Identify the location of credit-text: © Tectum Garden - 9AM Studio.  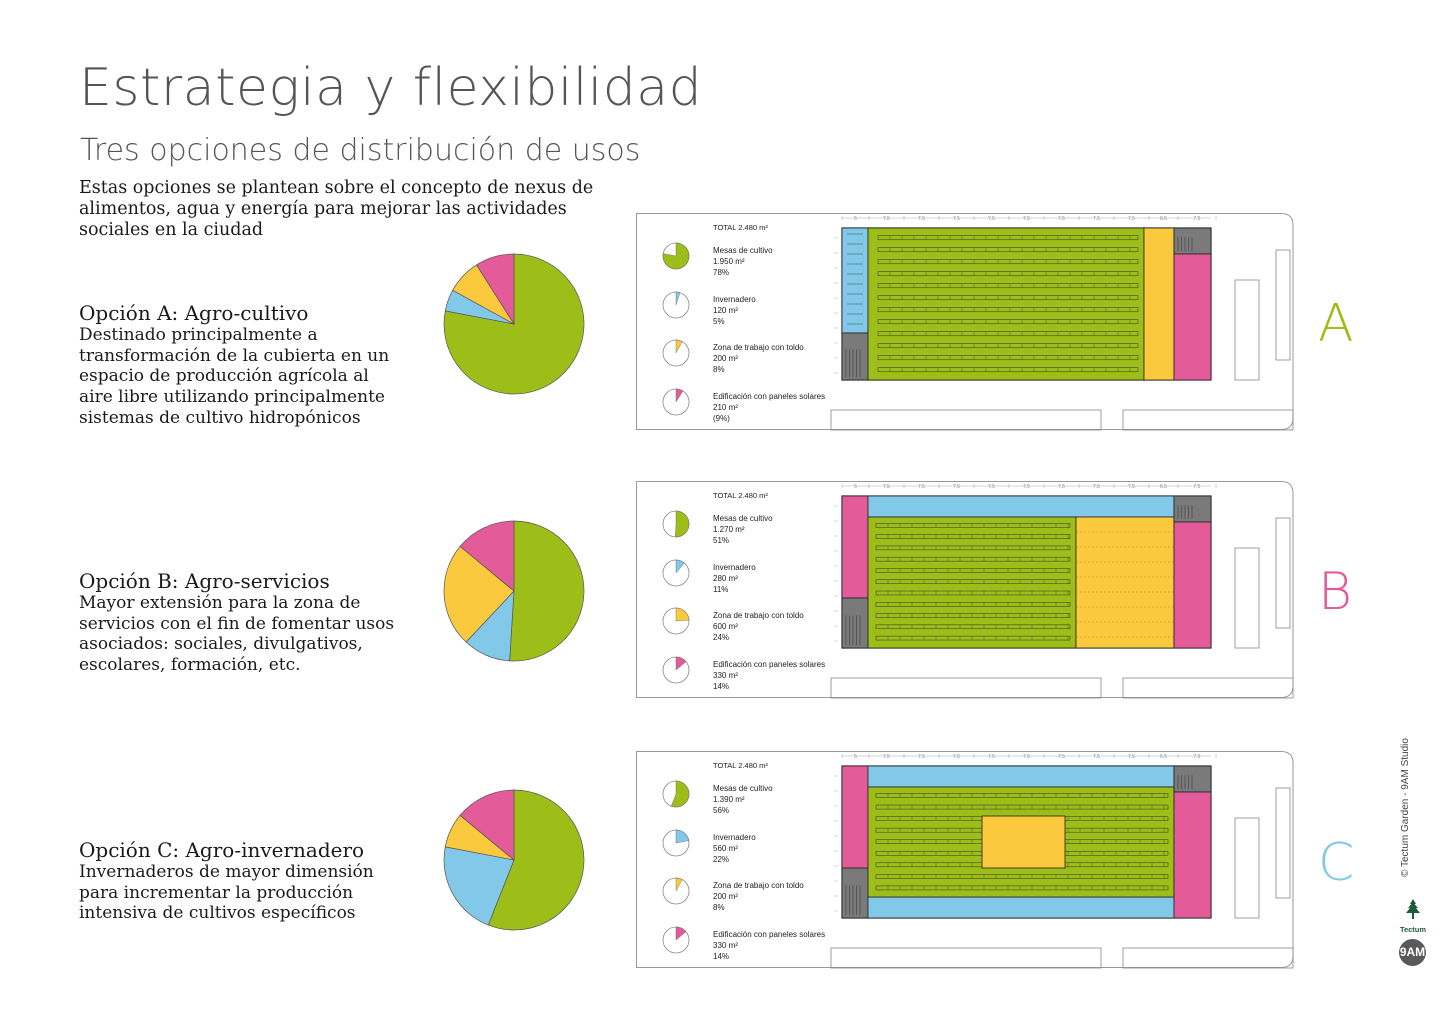
(1405, 807).